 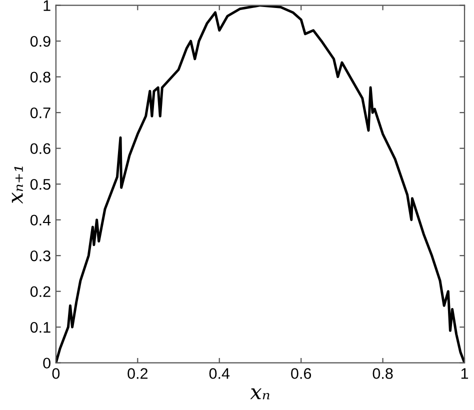 I want to click on y-tick-label: 1, so click(x=47, y=5).